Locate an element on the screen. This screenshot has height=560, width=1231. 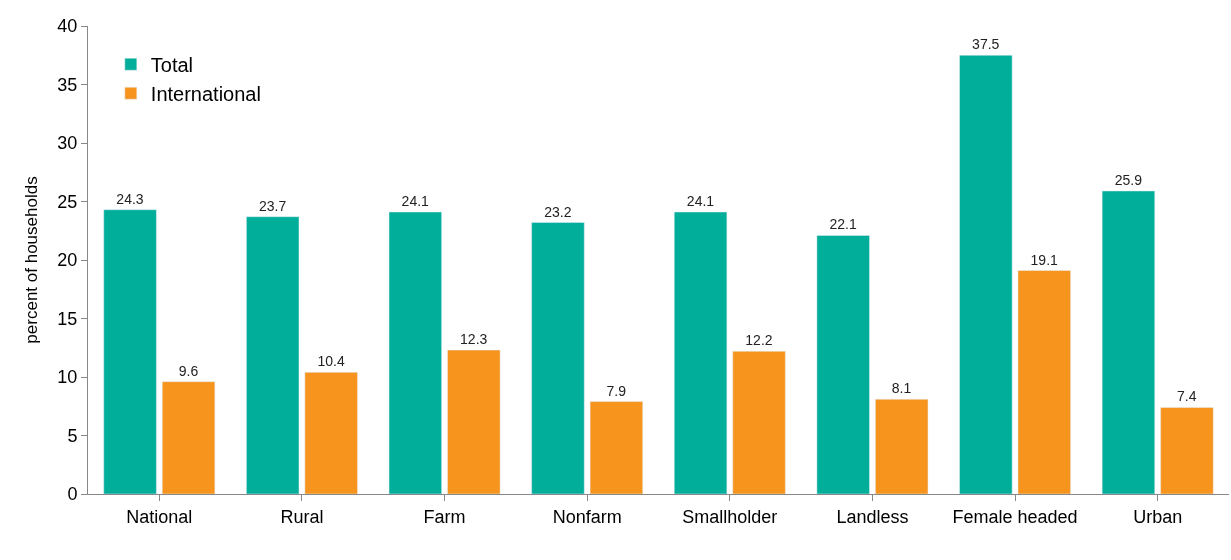
x-tick-label: Smallholder is located at coordinates (730, 516).